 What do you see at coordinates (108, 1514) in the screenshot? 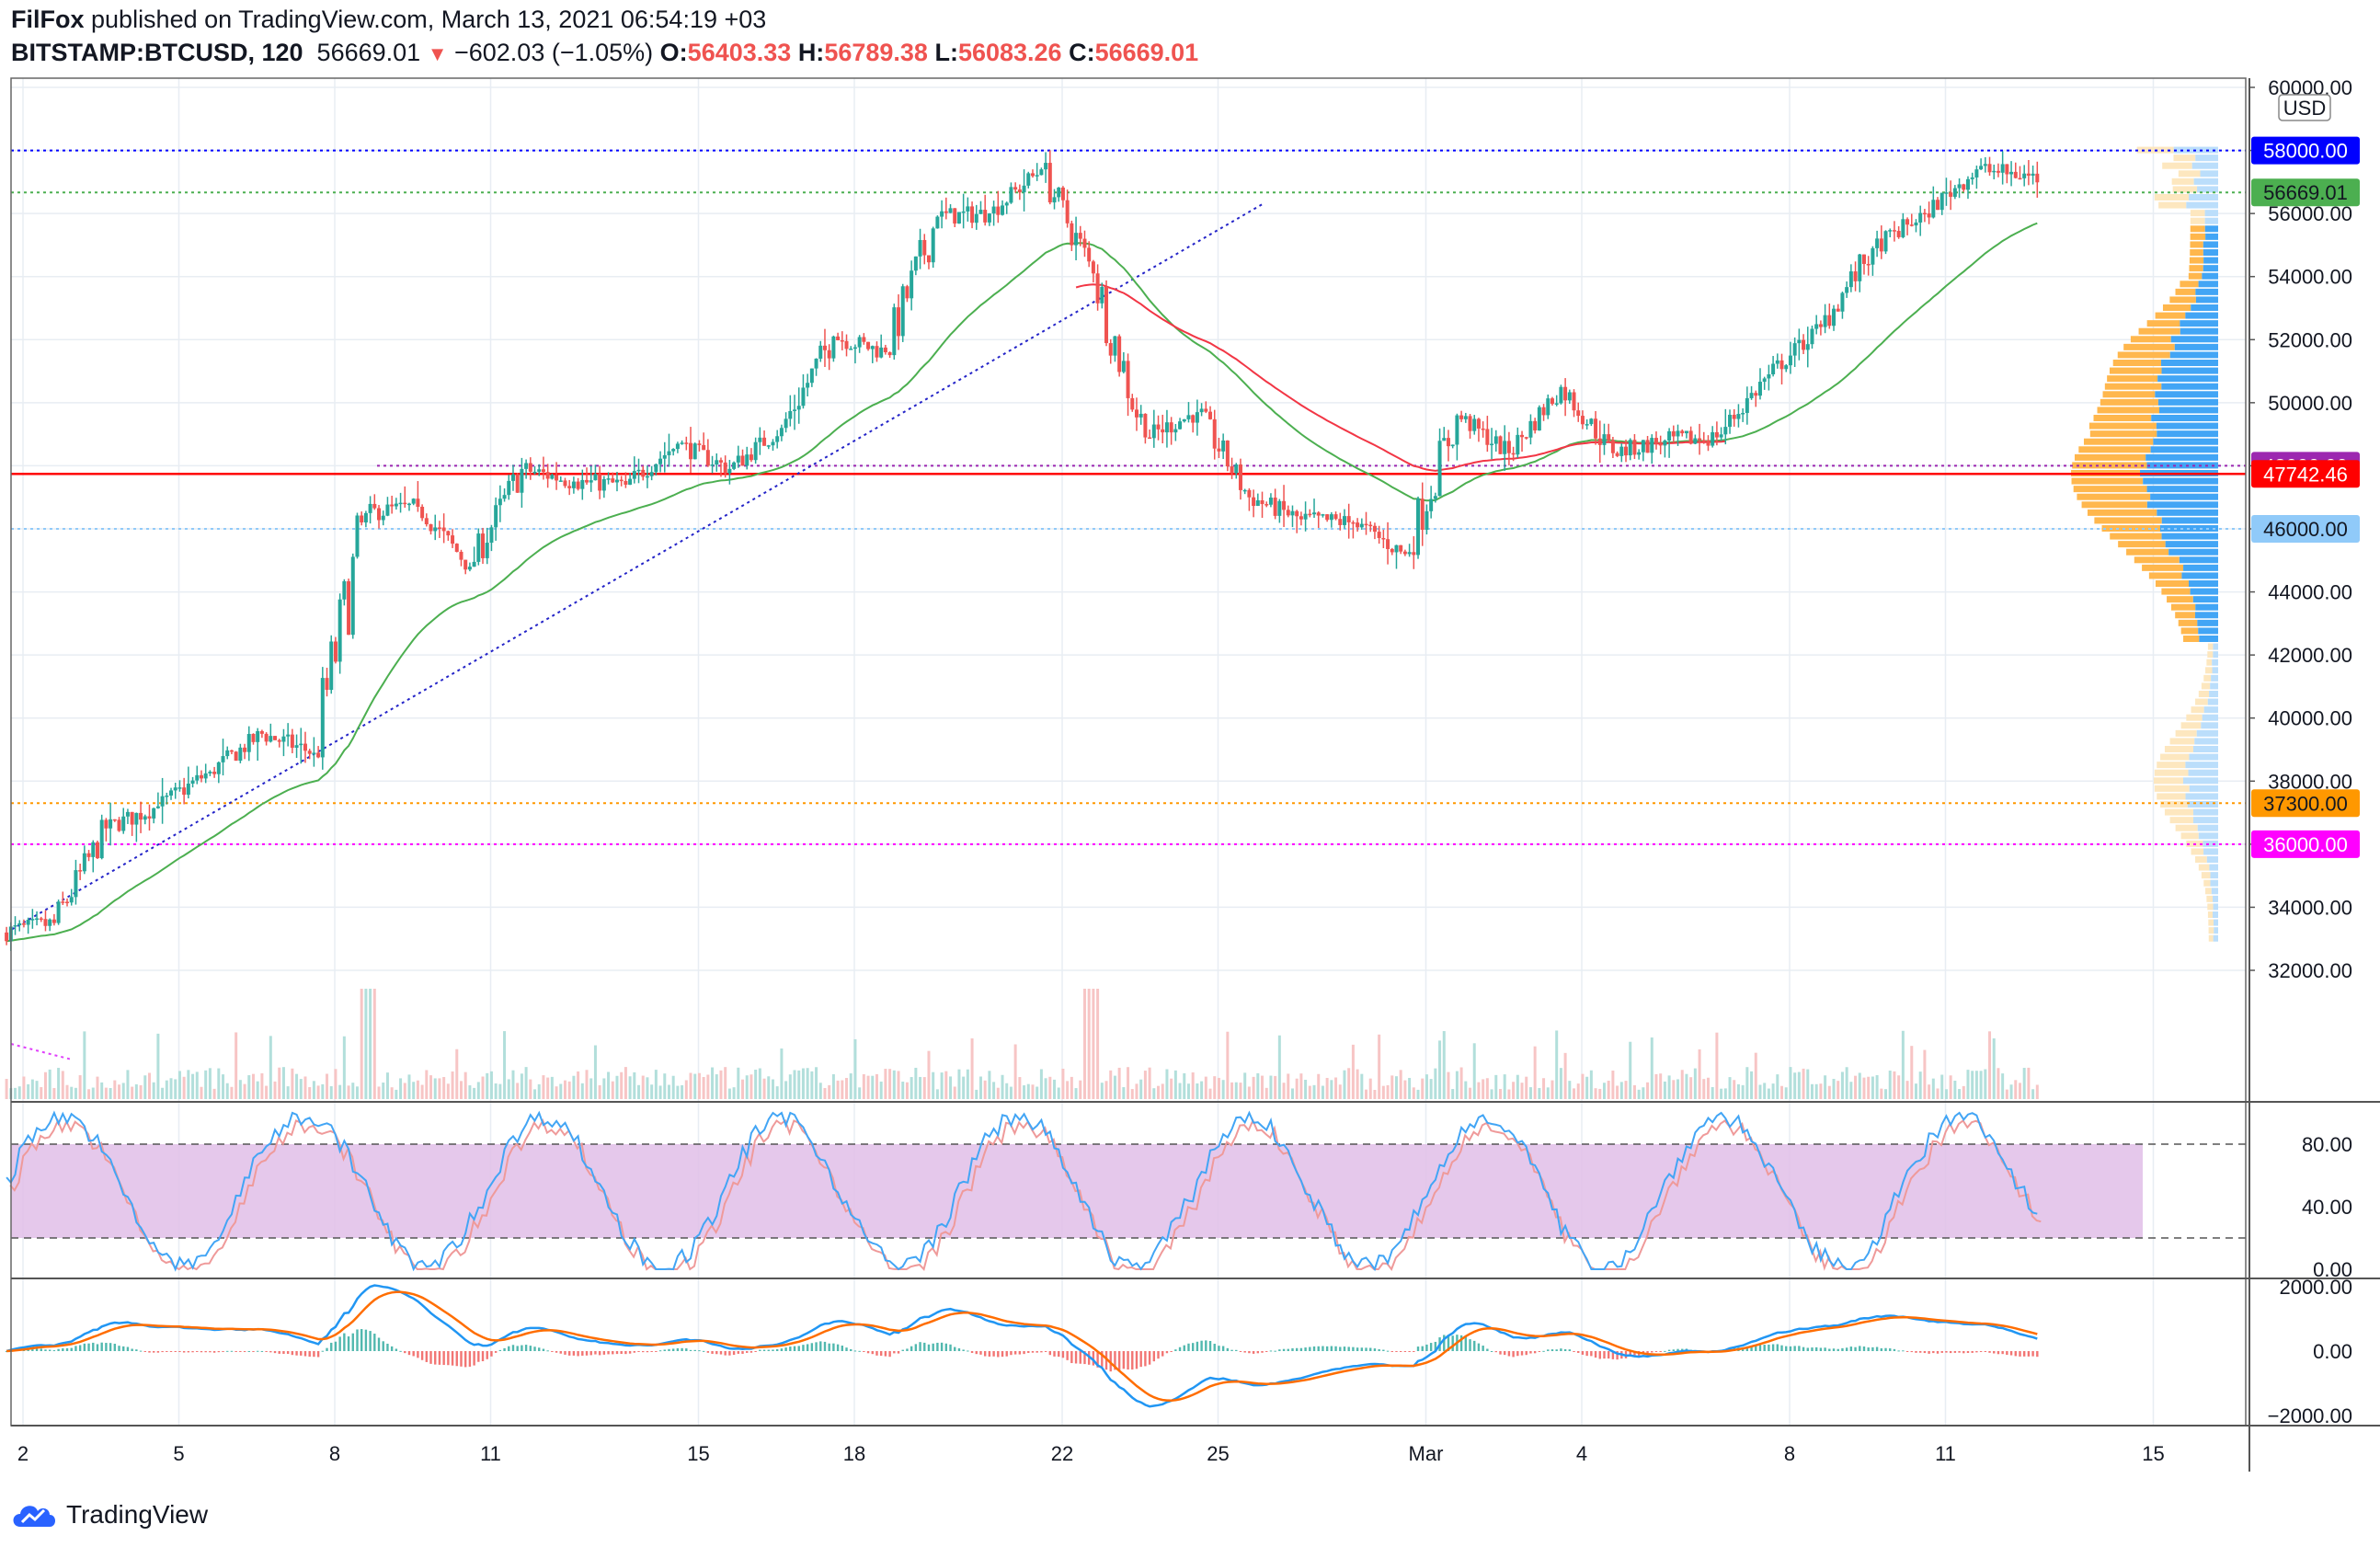
I see `tradingview-logo: TradingView` at bounding box center [108, 1514].